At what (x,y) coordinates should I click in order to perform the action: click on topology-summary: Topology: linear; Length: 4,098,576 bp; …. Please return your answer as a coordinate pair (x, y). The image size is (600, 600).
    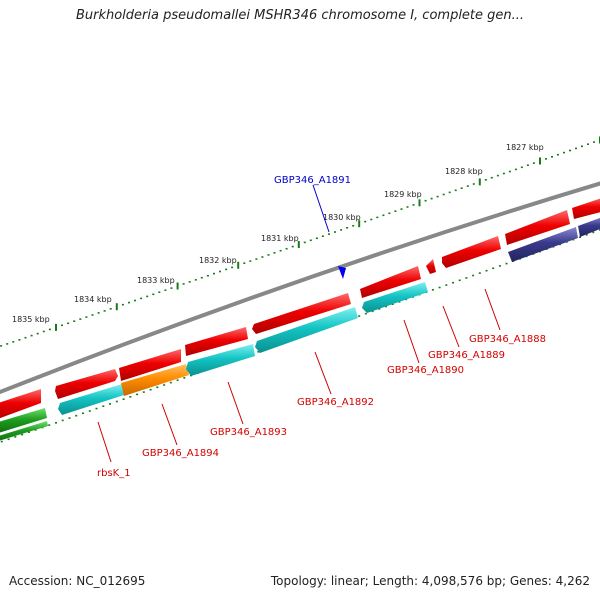
    Looking at the image, I should click on (430, 581).